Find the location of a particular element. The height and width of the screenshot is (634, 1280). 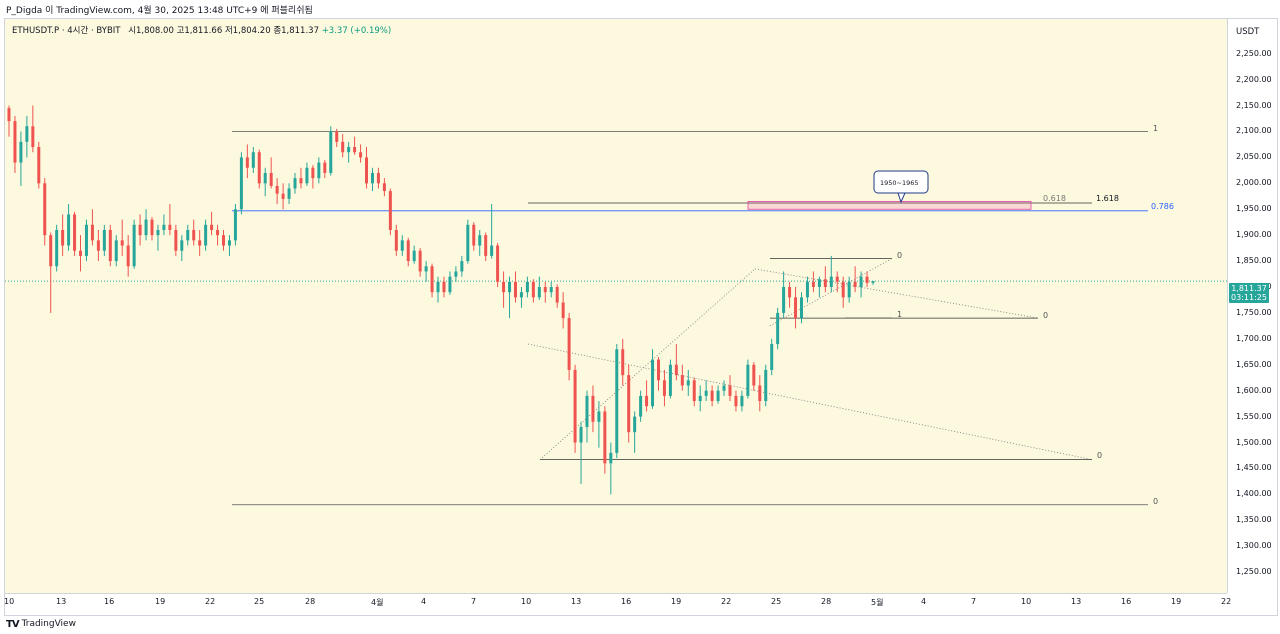

price-tick: 1,250.00 is located at coordinates (1254, 572).